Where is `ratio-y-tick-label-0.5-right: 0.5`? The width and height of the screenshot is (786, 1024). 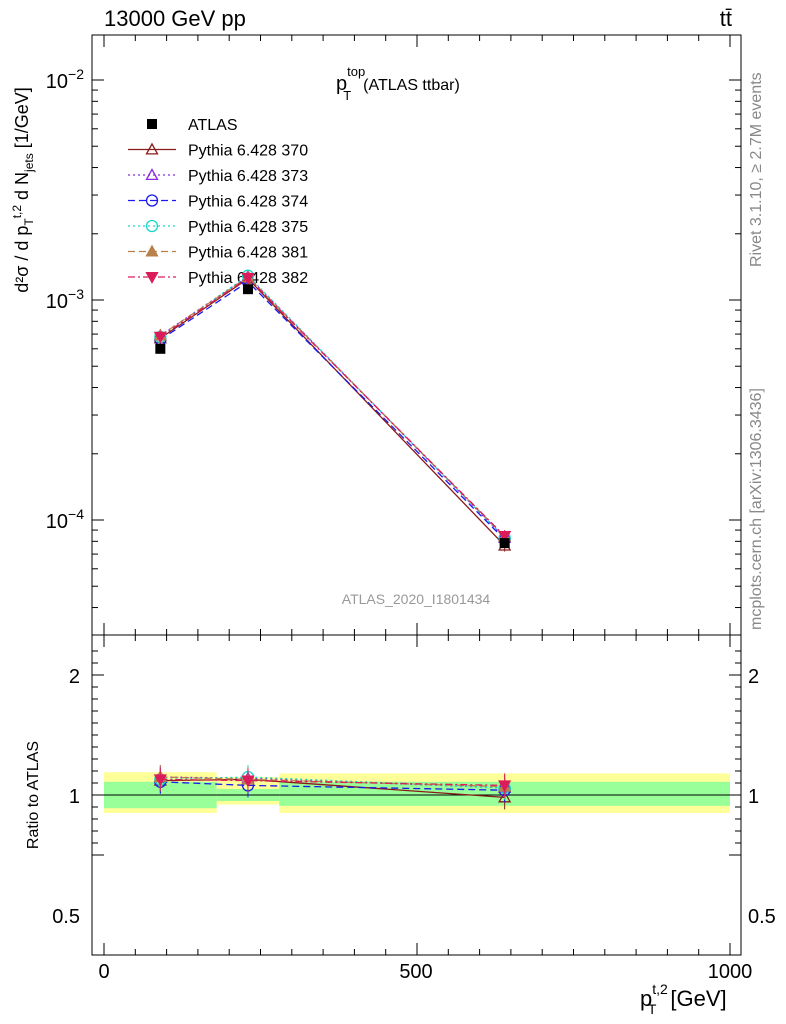 ratio-y-tick-label-0.5-right: 0.5 is located at coordinates (762, 917).